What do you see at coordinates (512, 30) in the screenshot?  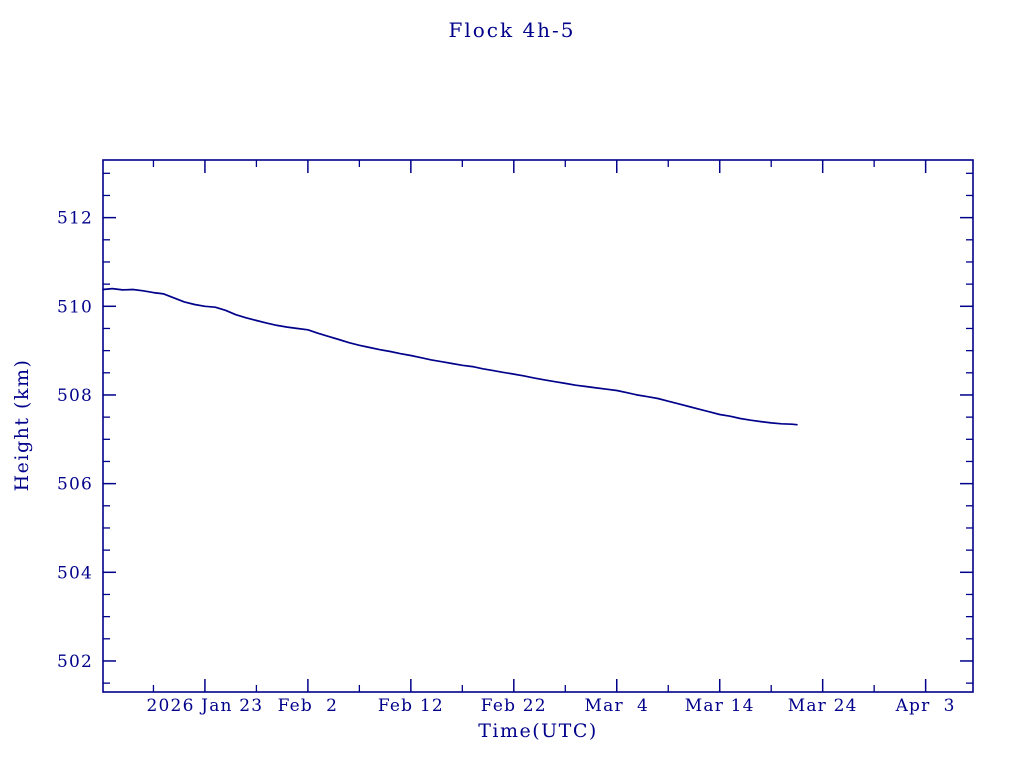 I see `chart-title: Flock 4h-5` at bounding box center [512, 30].